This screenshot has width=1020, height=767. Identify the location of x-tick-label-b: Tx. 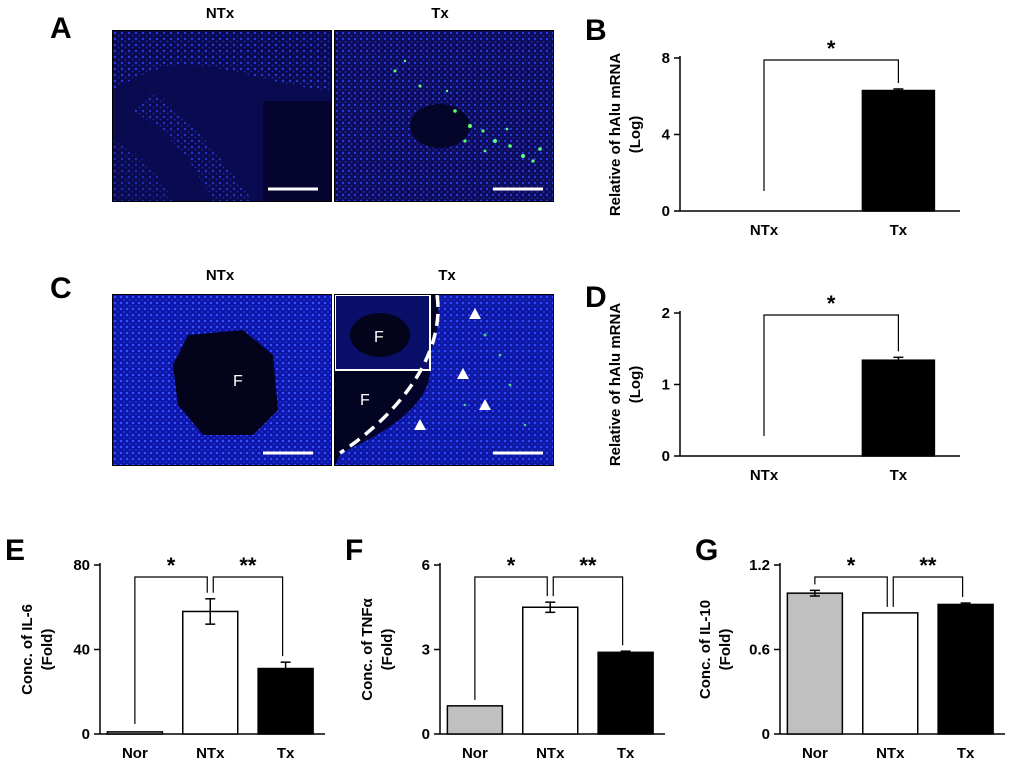
(899, 230).